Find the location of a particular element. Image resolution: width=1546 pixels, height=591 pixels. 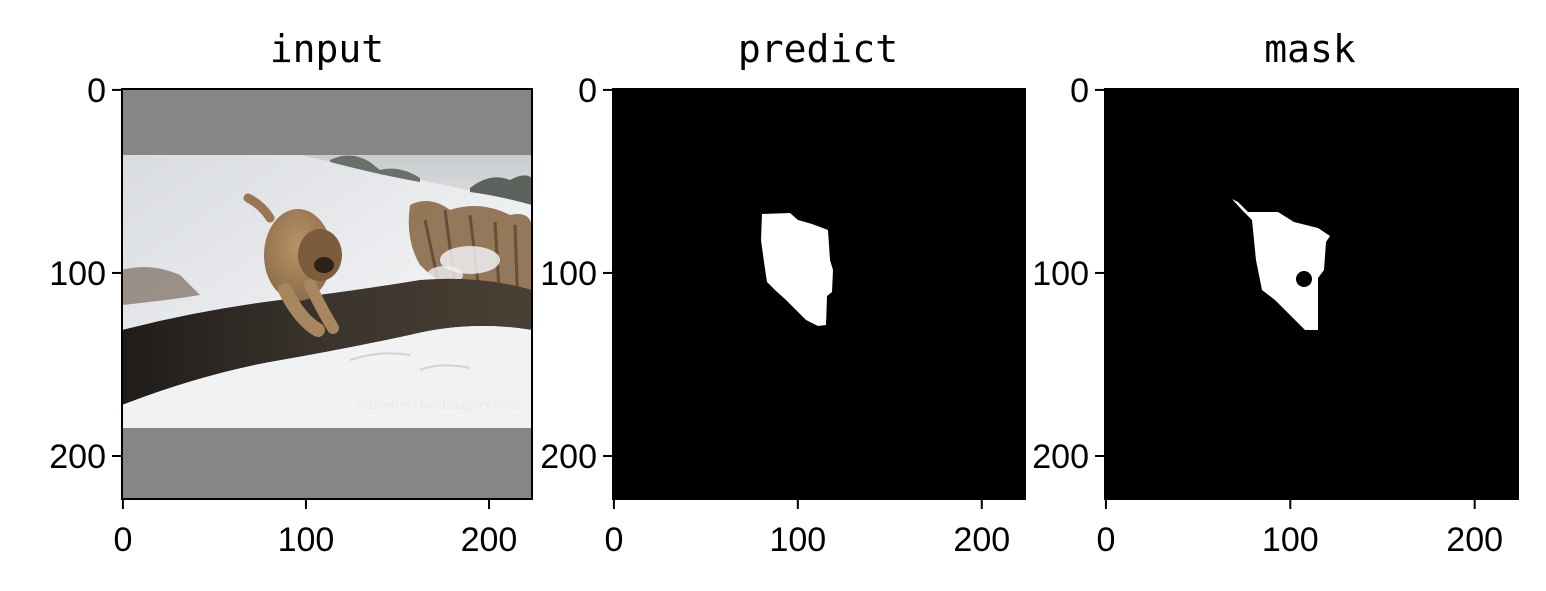

mask-y-tick-label: 200 is located at coordinates (1060, 457).